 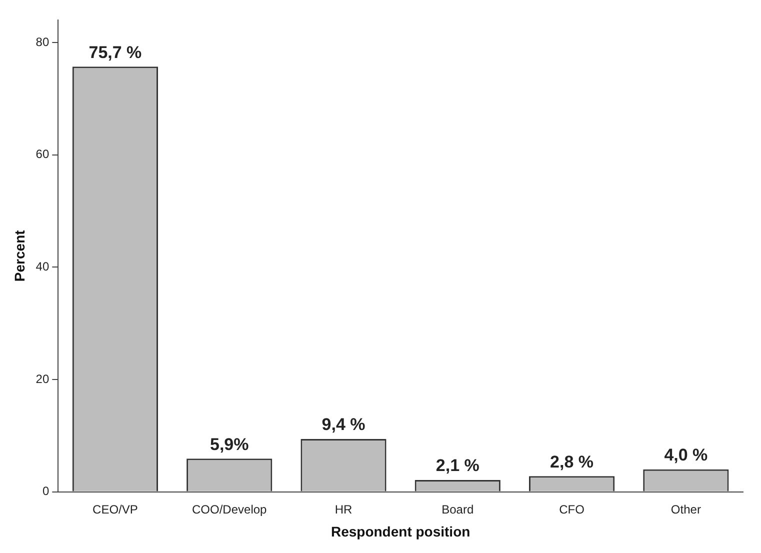 What do you see at coordinates (46, 491) in the screenshot?
I see `y-tick-label: 0` at bounding box center [46, 491].